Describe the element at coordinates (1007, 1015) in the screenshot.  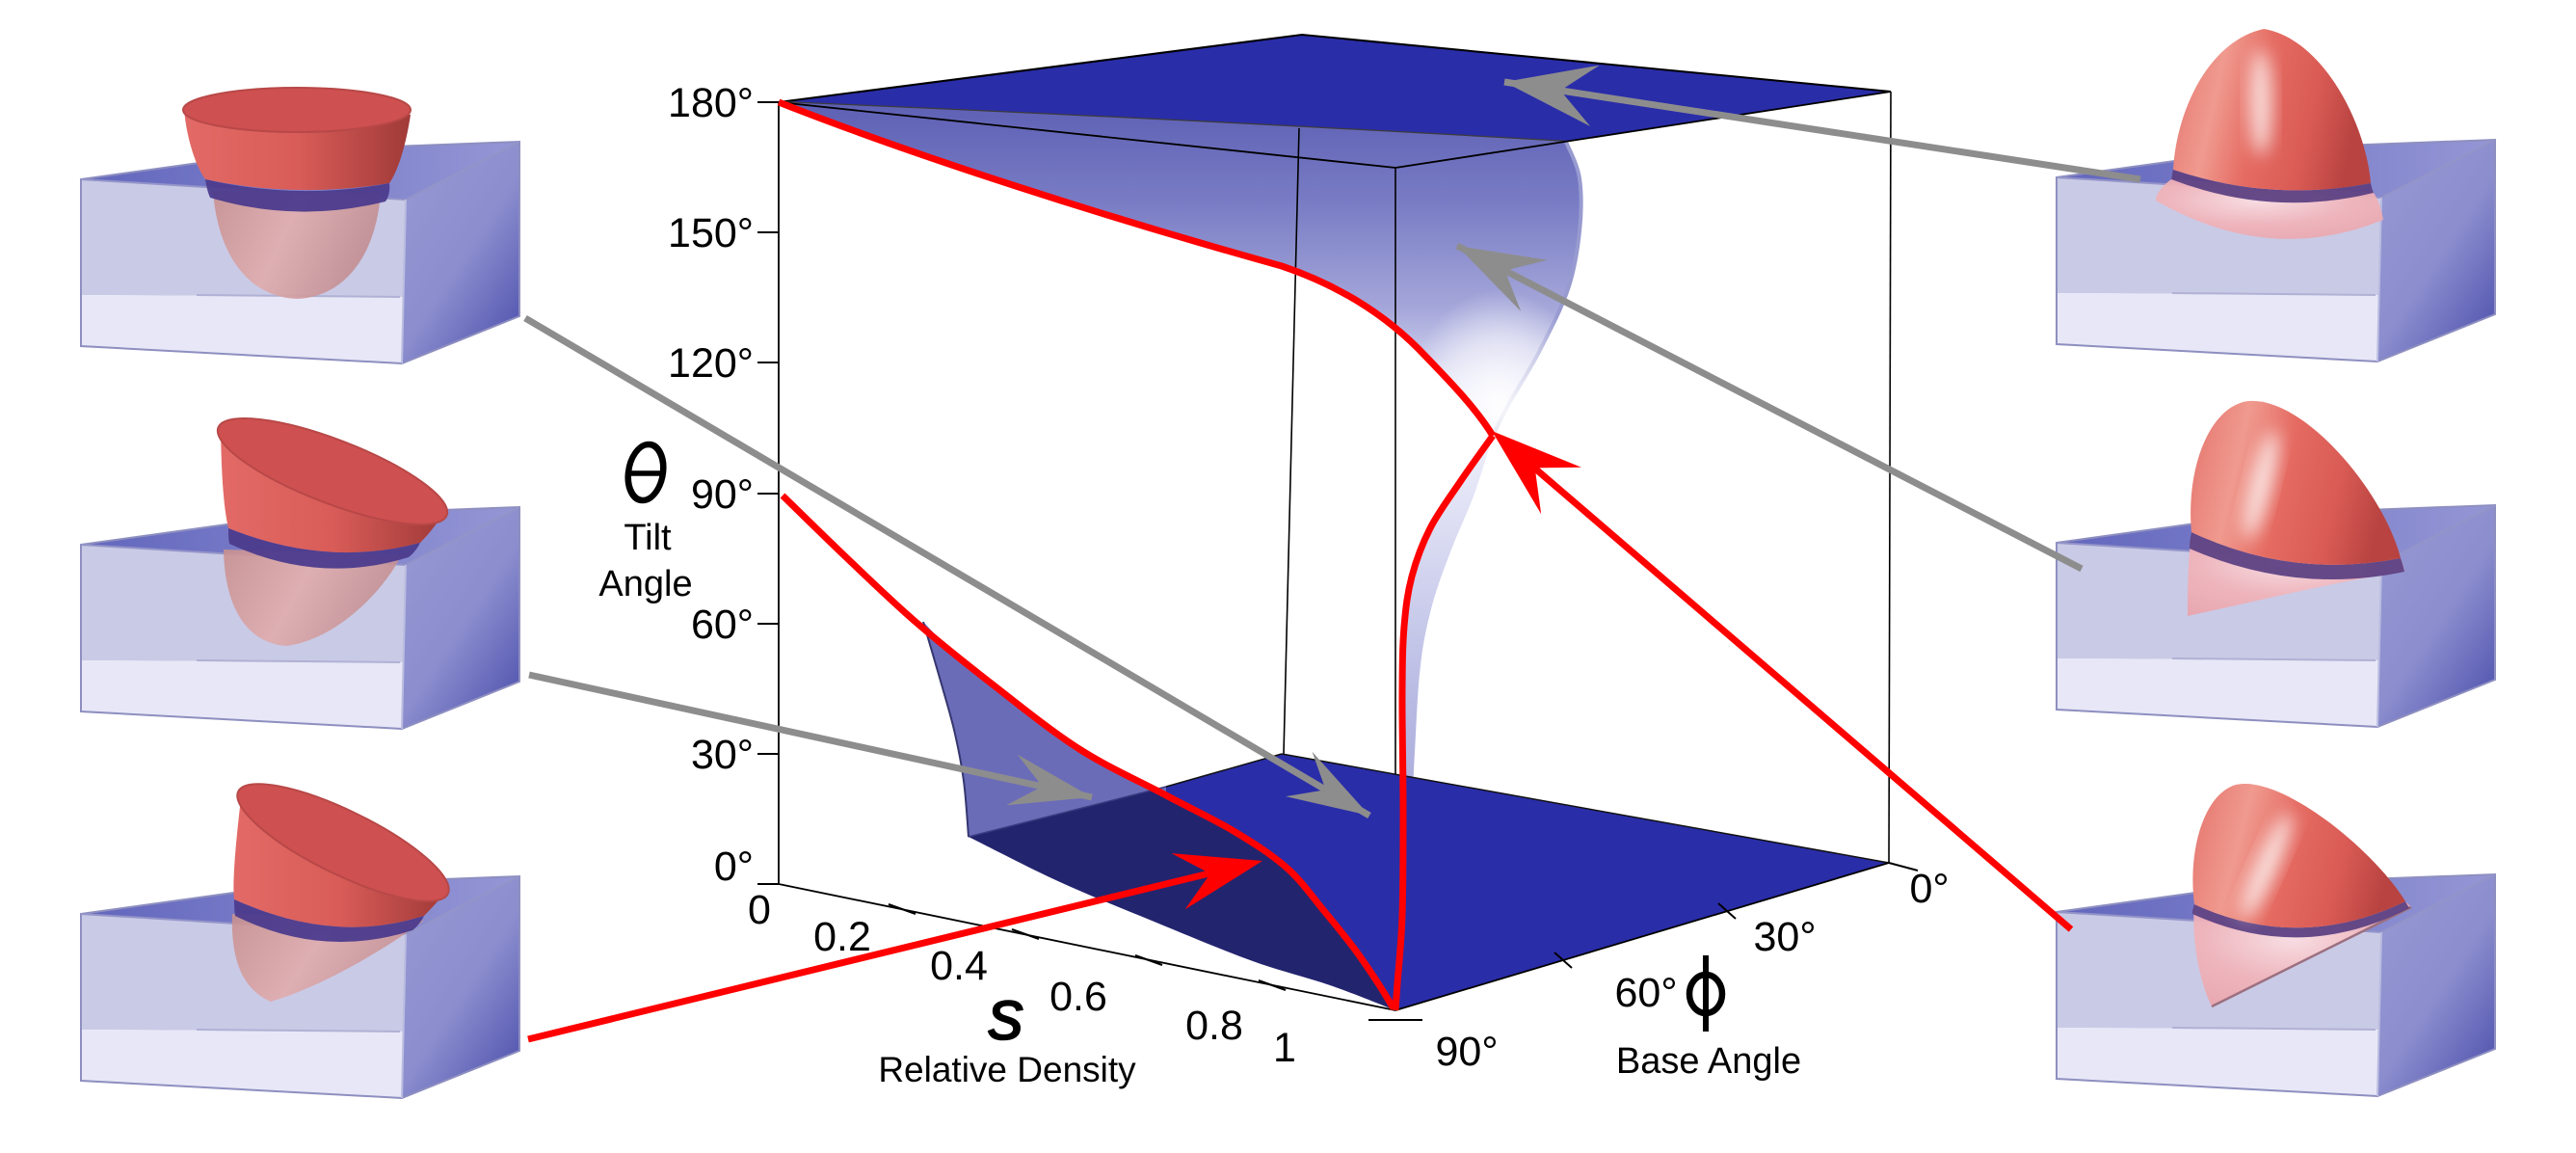
I see `svg-text: s` at that location.